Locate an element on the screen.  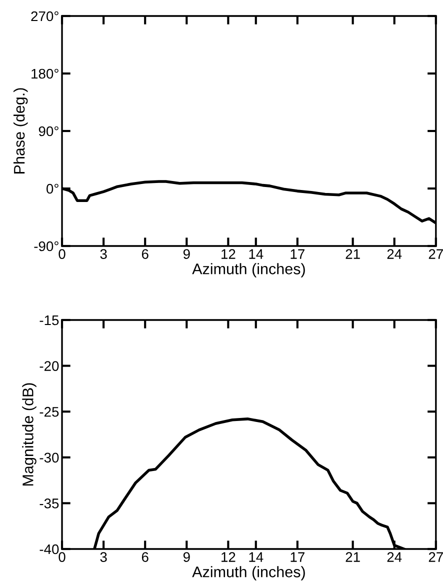
y-tick-label: -35 is located at coordinates (49, 503).